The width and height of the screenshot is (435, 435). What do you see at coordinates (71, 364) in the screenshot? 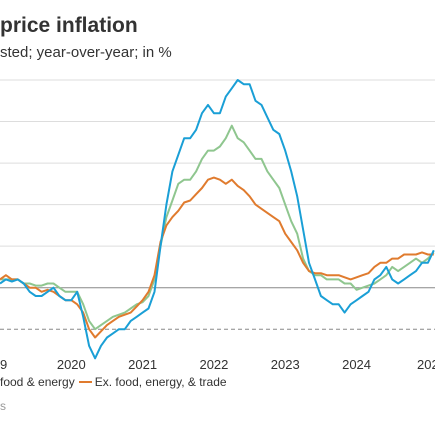
I see `x-tick-label: 2020` at bounding box center [71, 364].